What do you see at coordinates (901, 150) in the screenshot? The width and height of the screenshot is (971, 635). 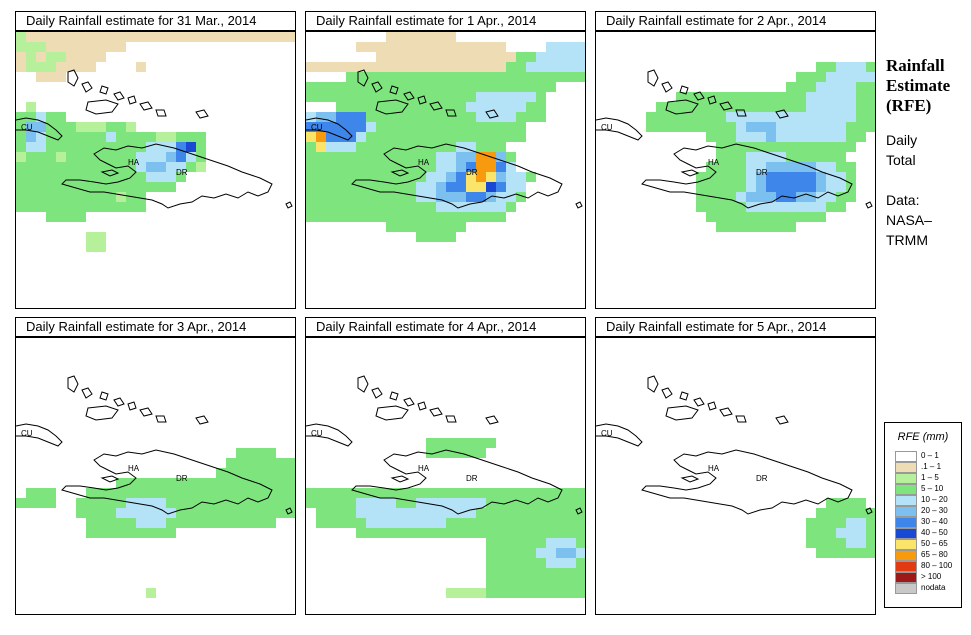 I see `daily-total-label: Daily Total` at bounding box center [901, 150].